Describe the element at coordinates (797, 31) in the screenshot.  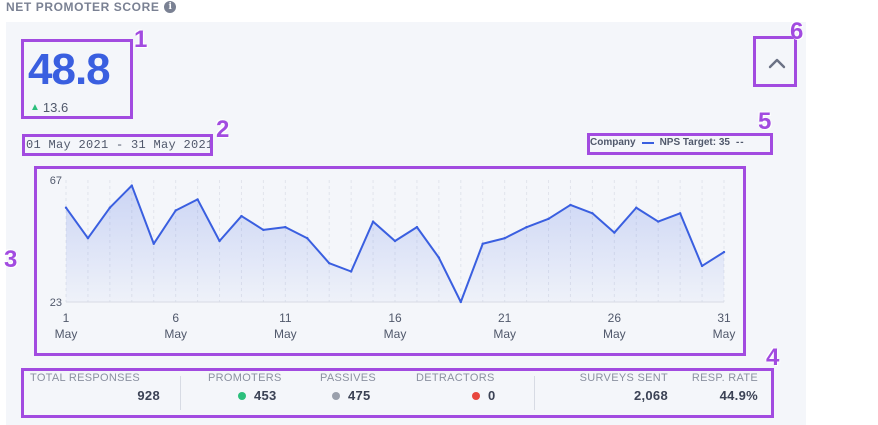
I see `callout-6: 6` at that location.